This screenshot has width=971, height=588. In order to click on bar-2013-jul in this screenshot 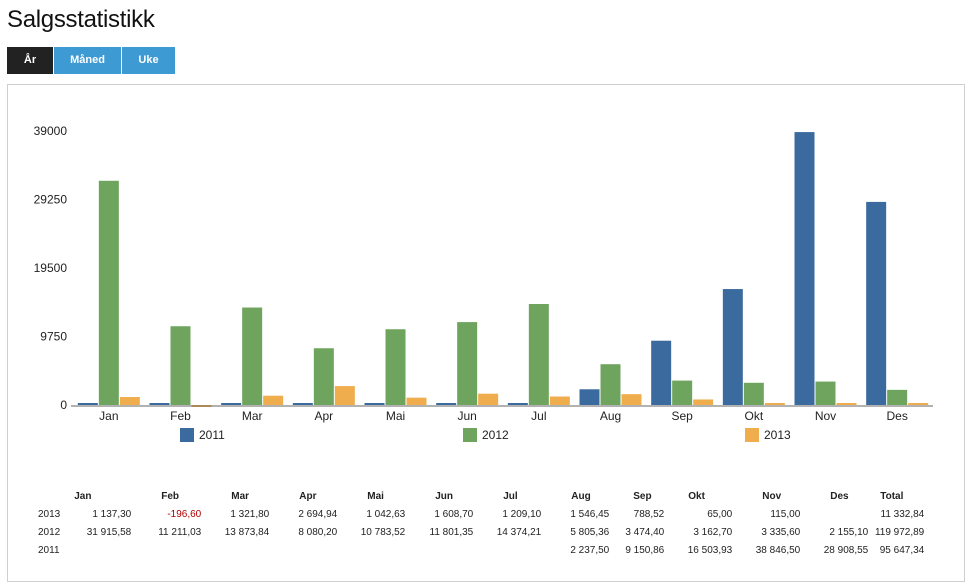, I will do `click(559, 400)`.